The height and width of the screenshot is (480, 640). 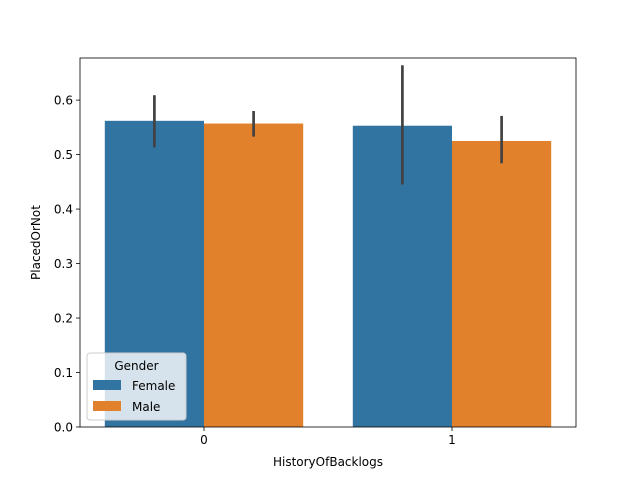 What do you see at coordinates (63, 100) in the screenshot?
I see `y-tick-label-0.6: 0.6` at bounding box center [63, 100].